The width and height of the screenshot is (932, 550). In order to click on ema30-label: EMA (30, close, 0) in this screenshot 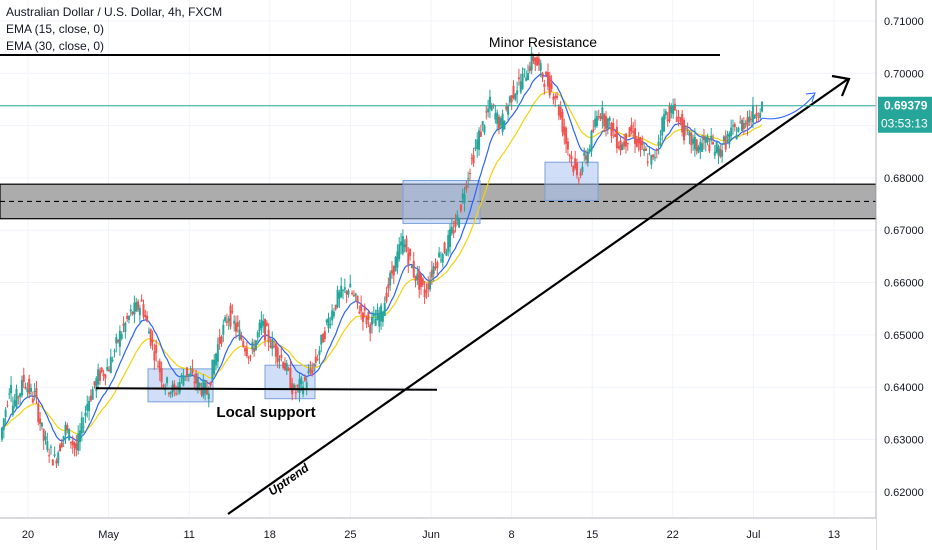, I will do `click(55, 46)`.